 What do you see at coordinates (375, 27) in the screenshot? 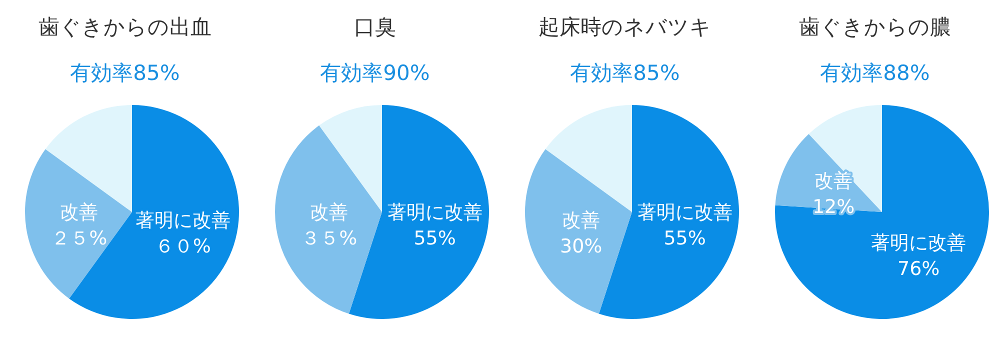
I see `chart-title: 口臭` at bounding box center [375, 27].